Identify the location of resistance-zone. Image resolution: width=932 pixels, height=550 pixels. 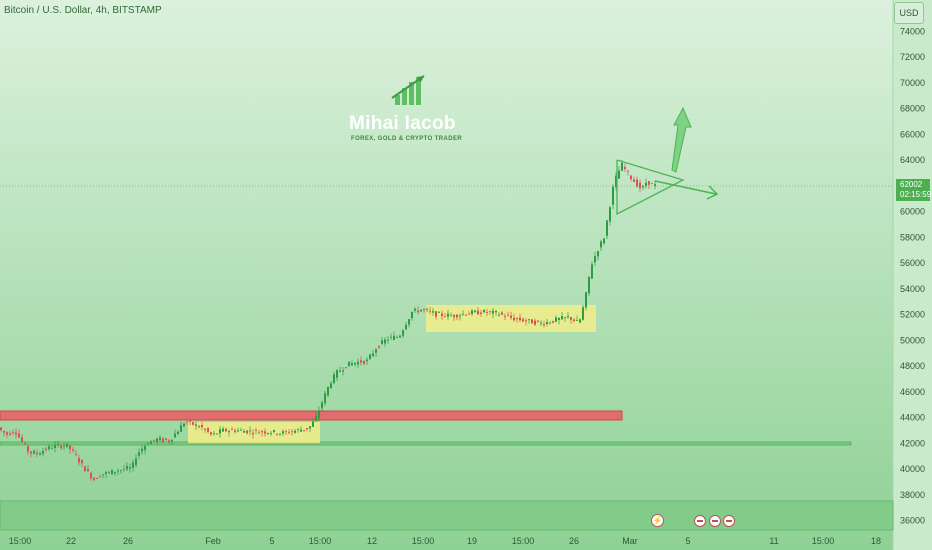
(311, 415).